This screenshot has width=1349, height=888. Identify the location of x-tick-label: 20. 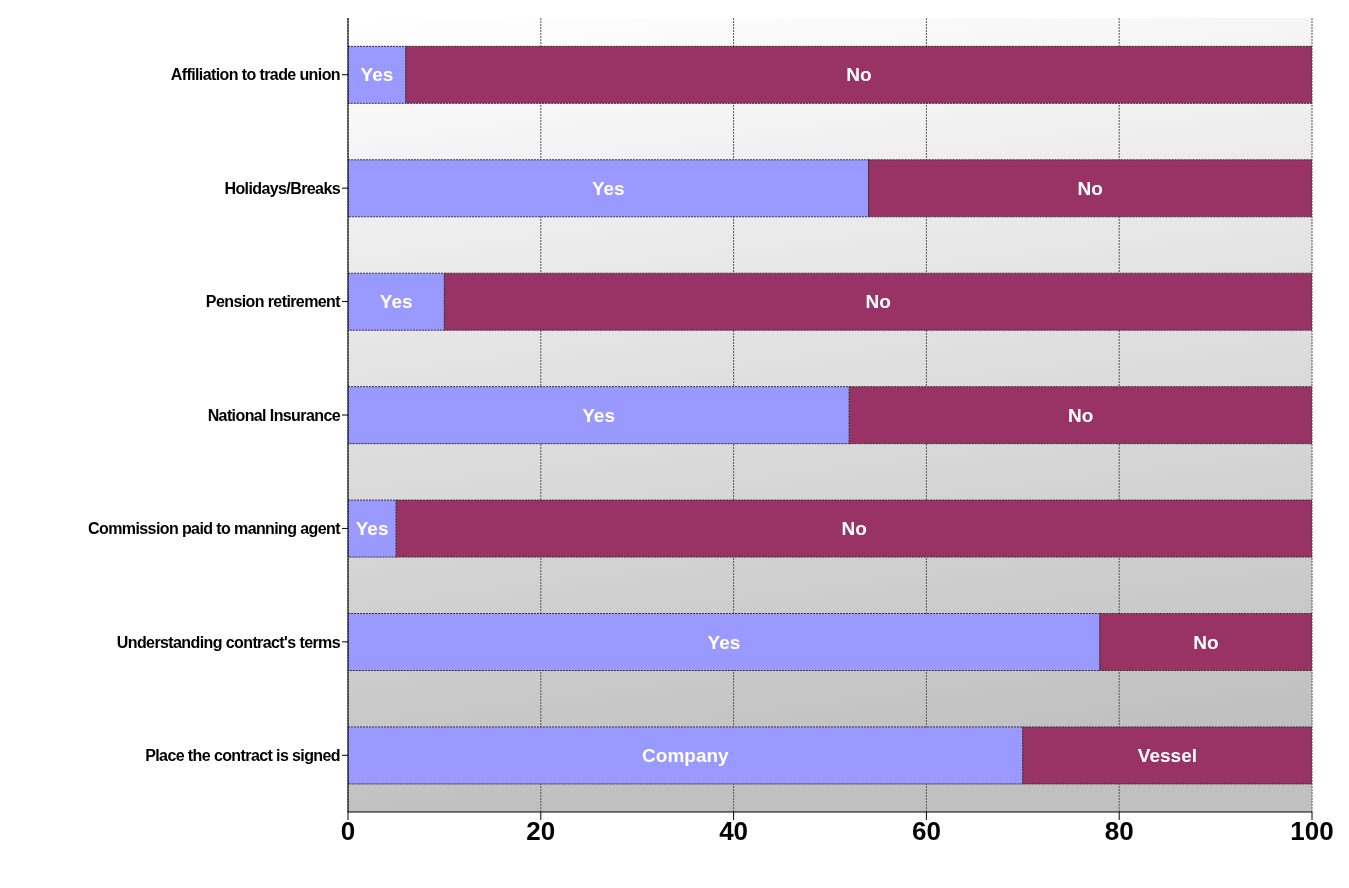
(541, 831).